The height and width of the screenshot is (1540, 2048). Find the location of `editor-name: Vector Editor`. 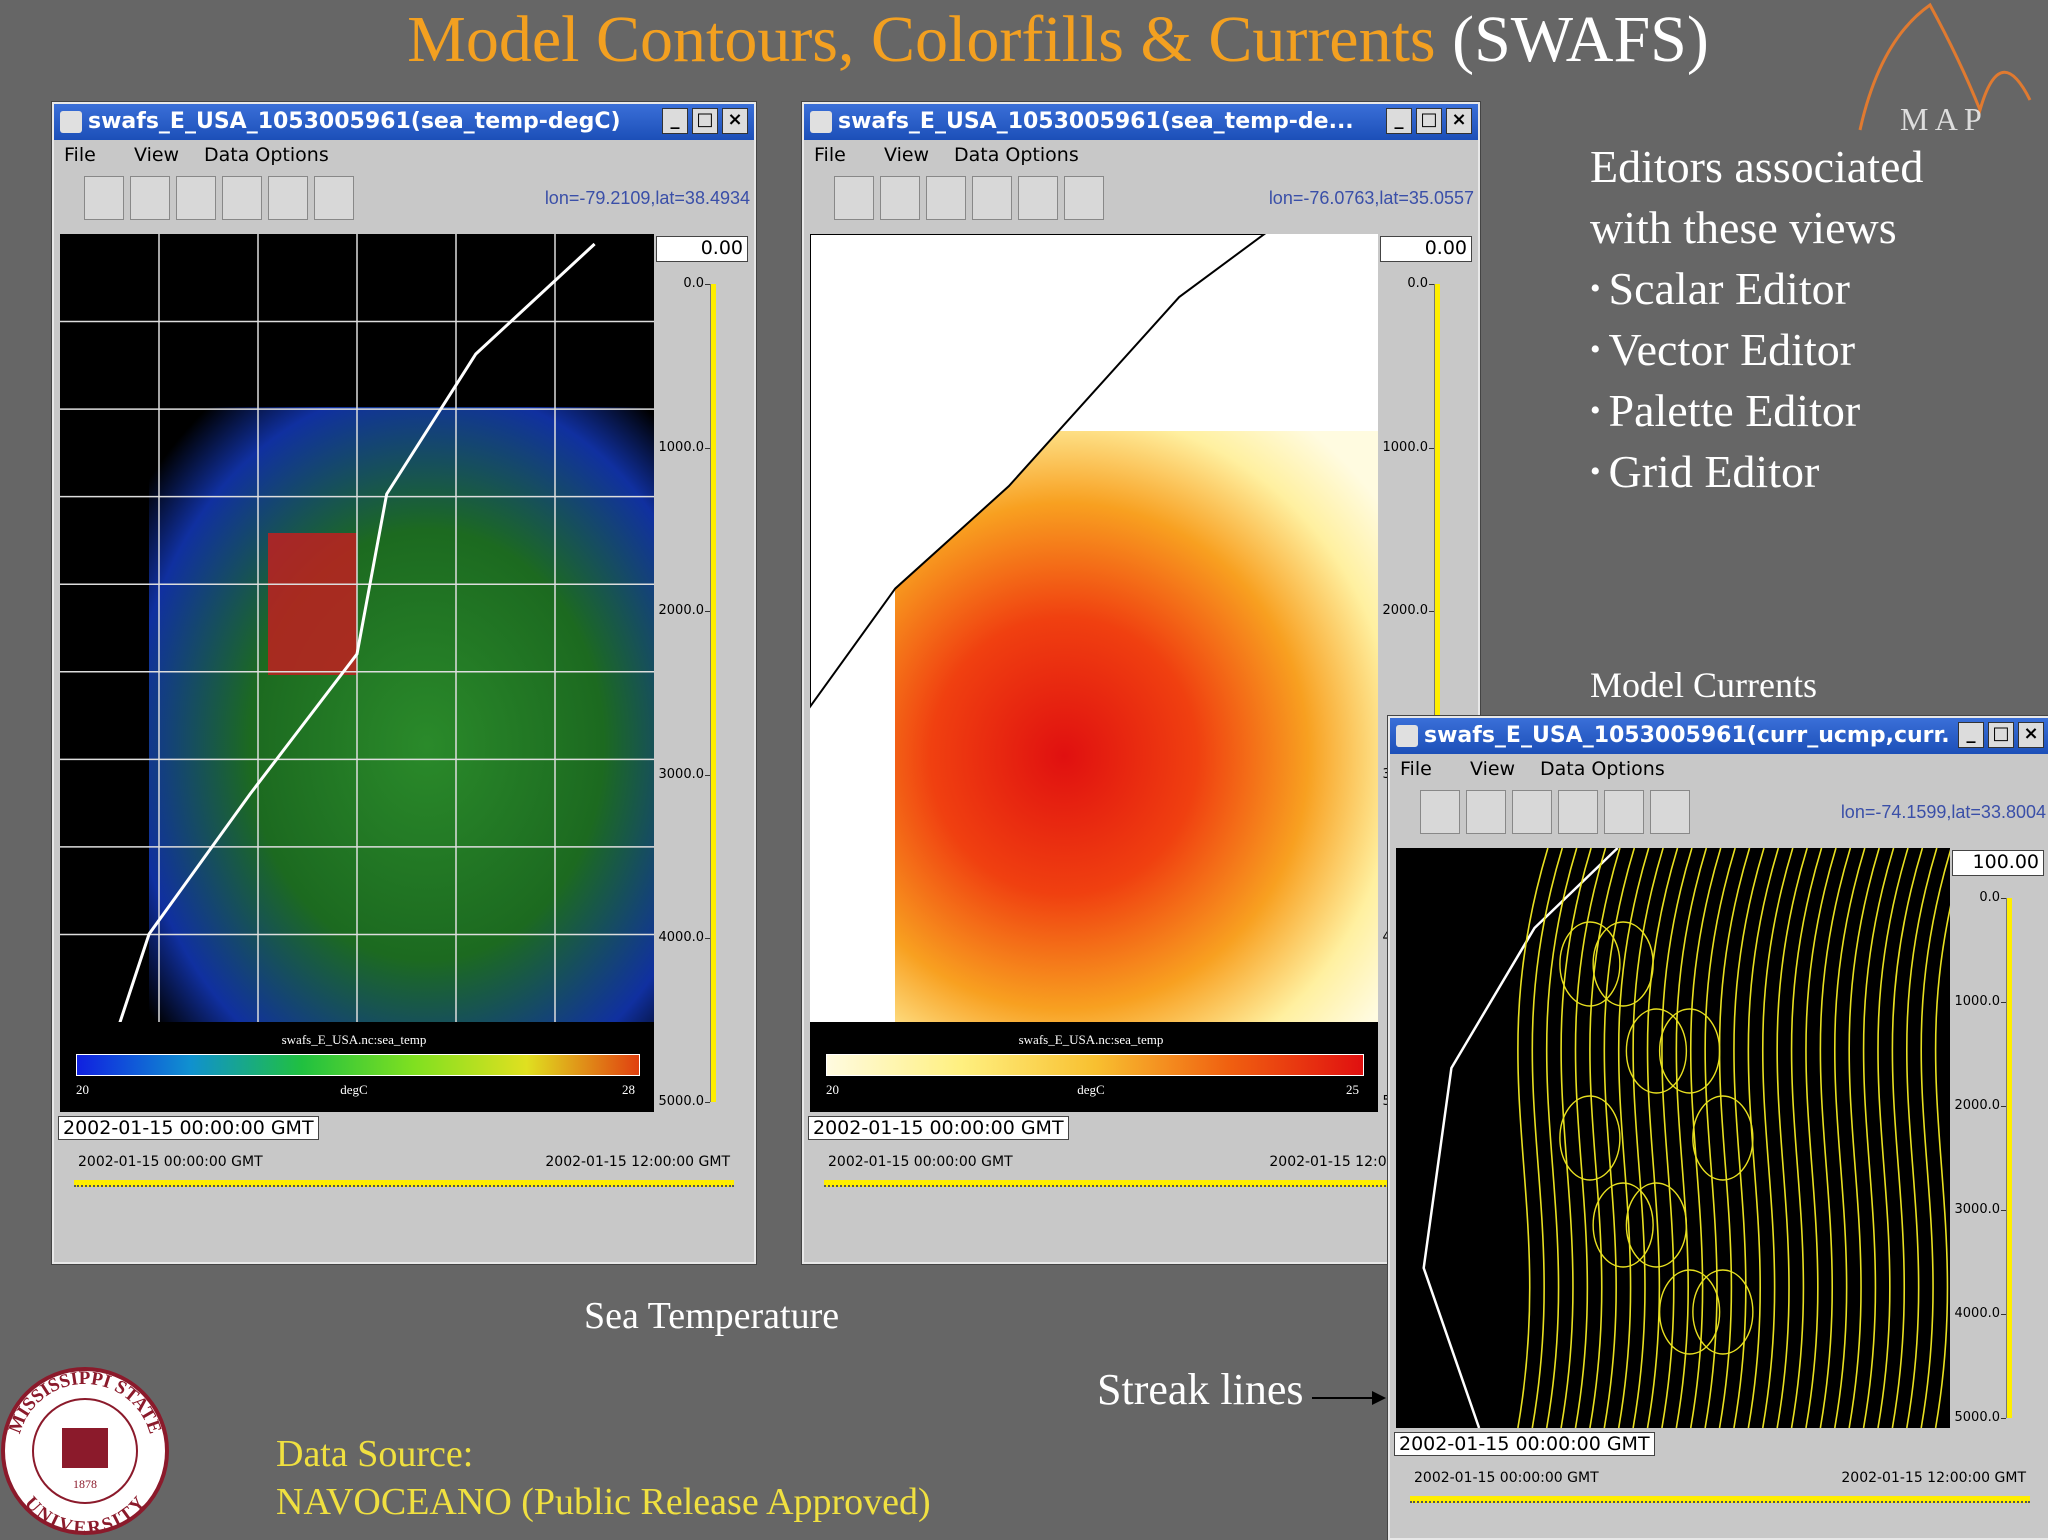

editor-name: Vector Editor is located at coordinates (1732, 349).